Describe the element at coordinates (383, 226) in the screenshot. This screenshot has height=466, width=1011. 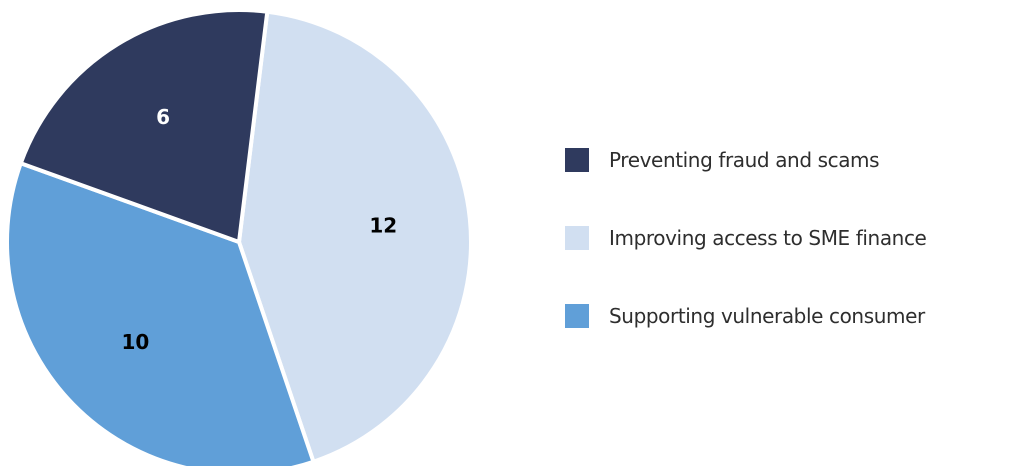
I see `pie-value-label-sme-finance: 12` at that location.